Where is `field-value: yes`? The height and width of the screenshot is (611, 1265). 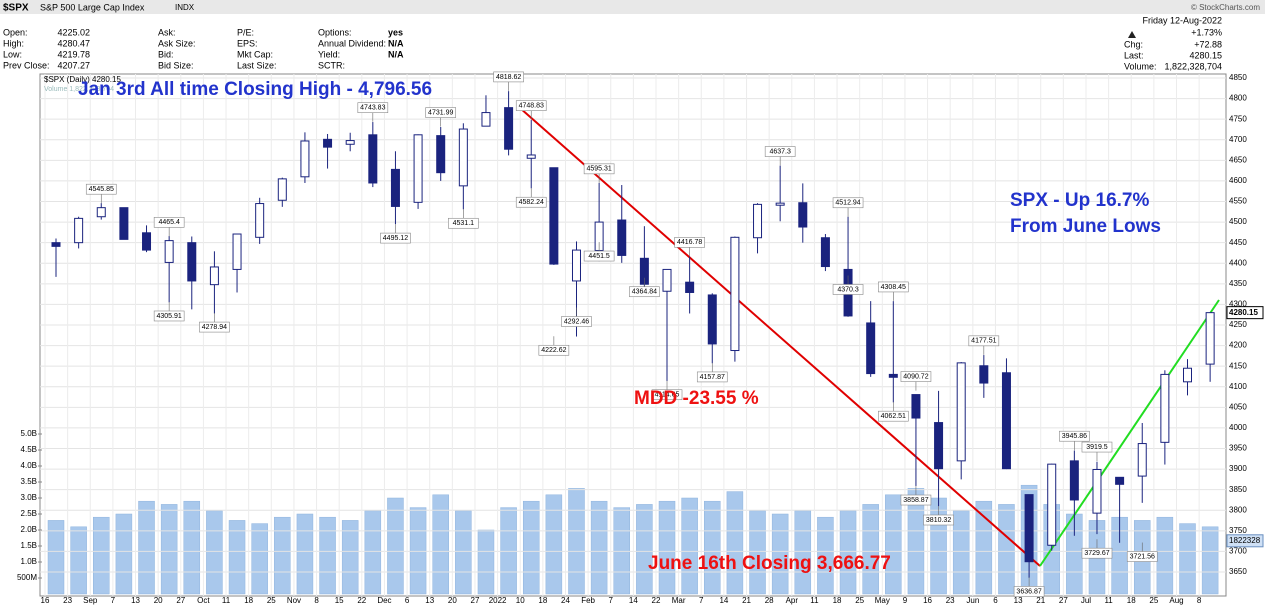
field-value: yes is located at coordinates (395, 32).